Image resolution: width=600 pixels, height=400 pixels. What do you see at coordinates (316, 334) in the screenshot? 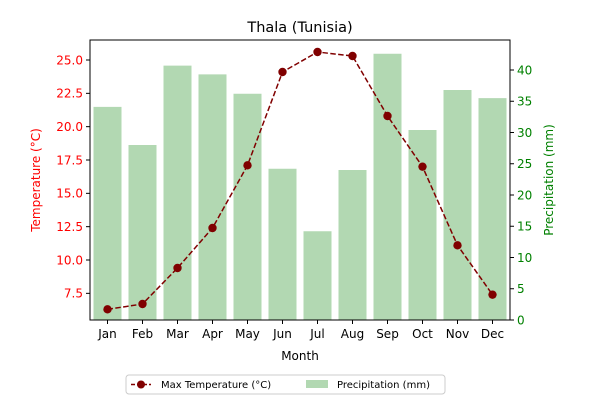
I see `x-tick-label-jul: Jul` at bounding box center [316, 334].